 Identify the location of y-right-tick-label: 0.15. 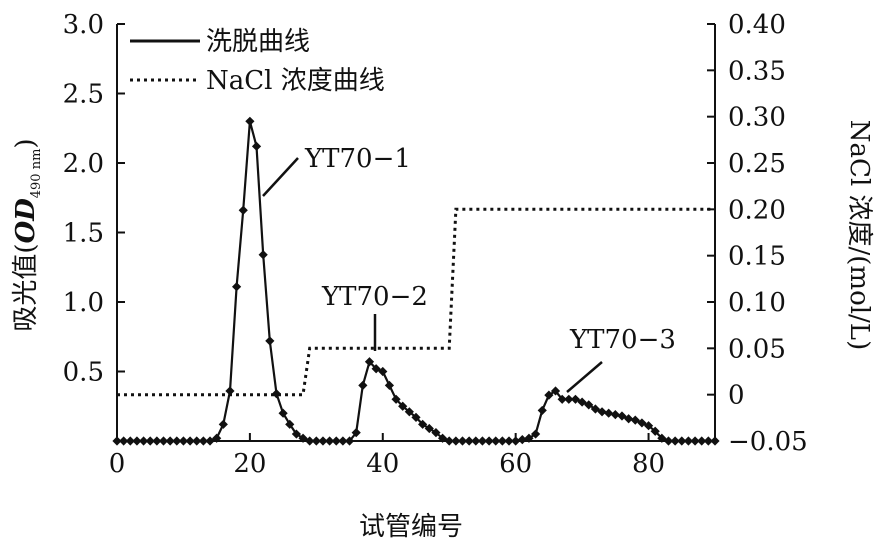
(757, 257).